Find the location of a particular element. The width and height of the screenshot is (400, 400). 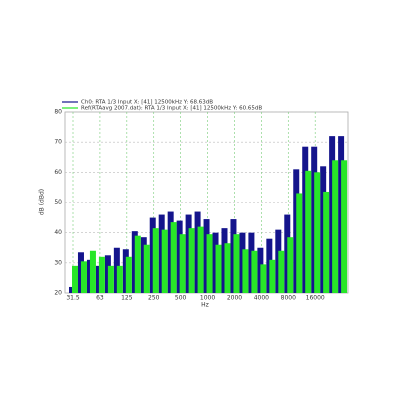

x-tick-label: 1000 is located at coordinates (207, 298).